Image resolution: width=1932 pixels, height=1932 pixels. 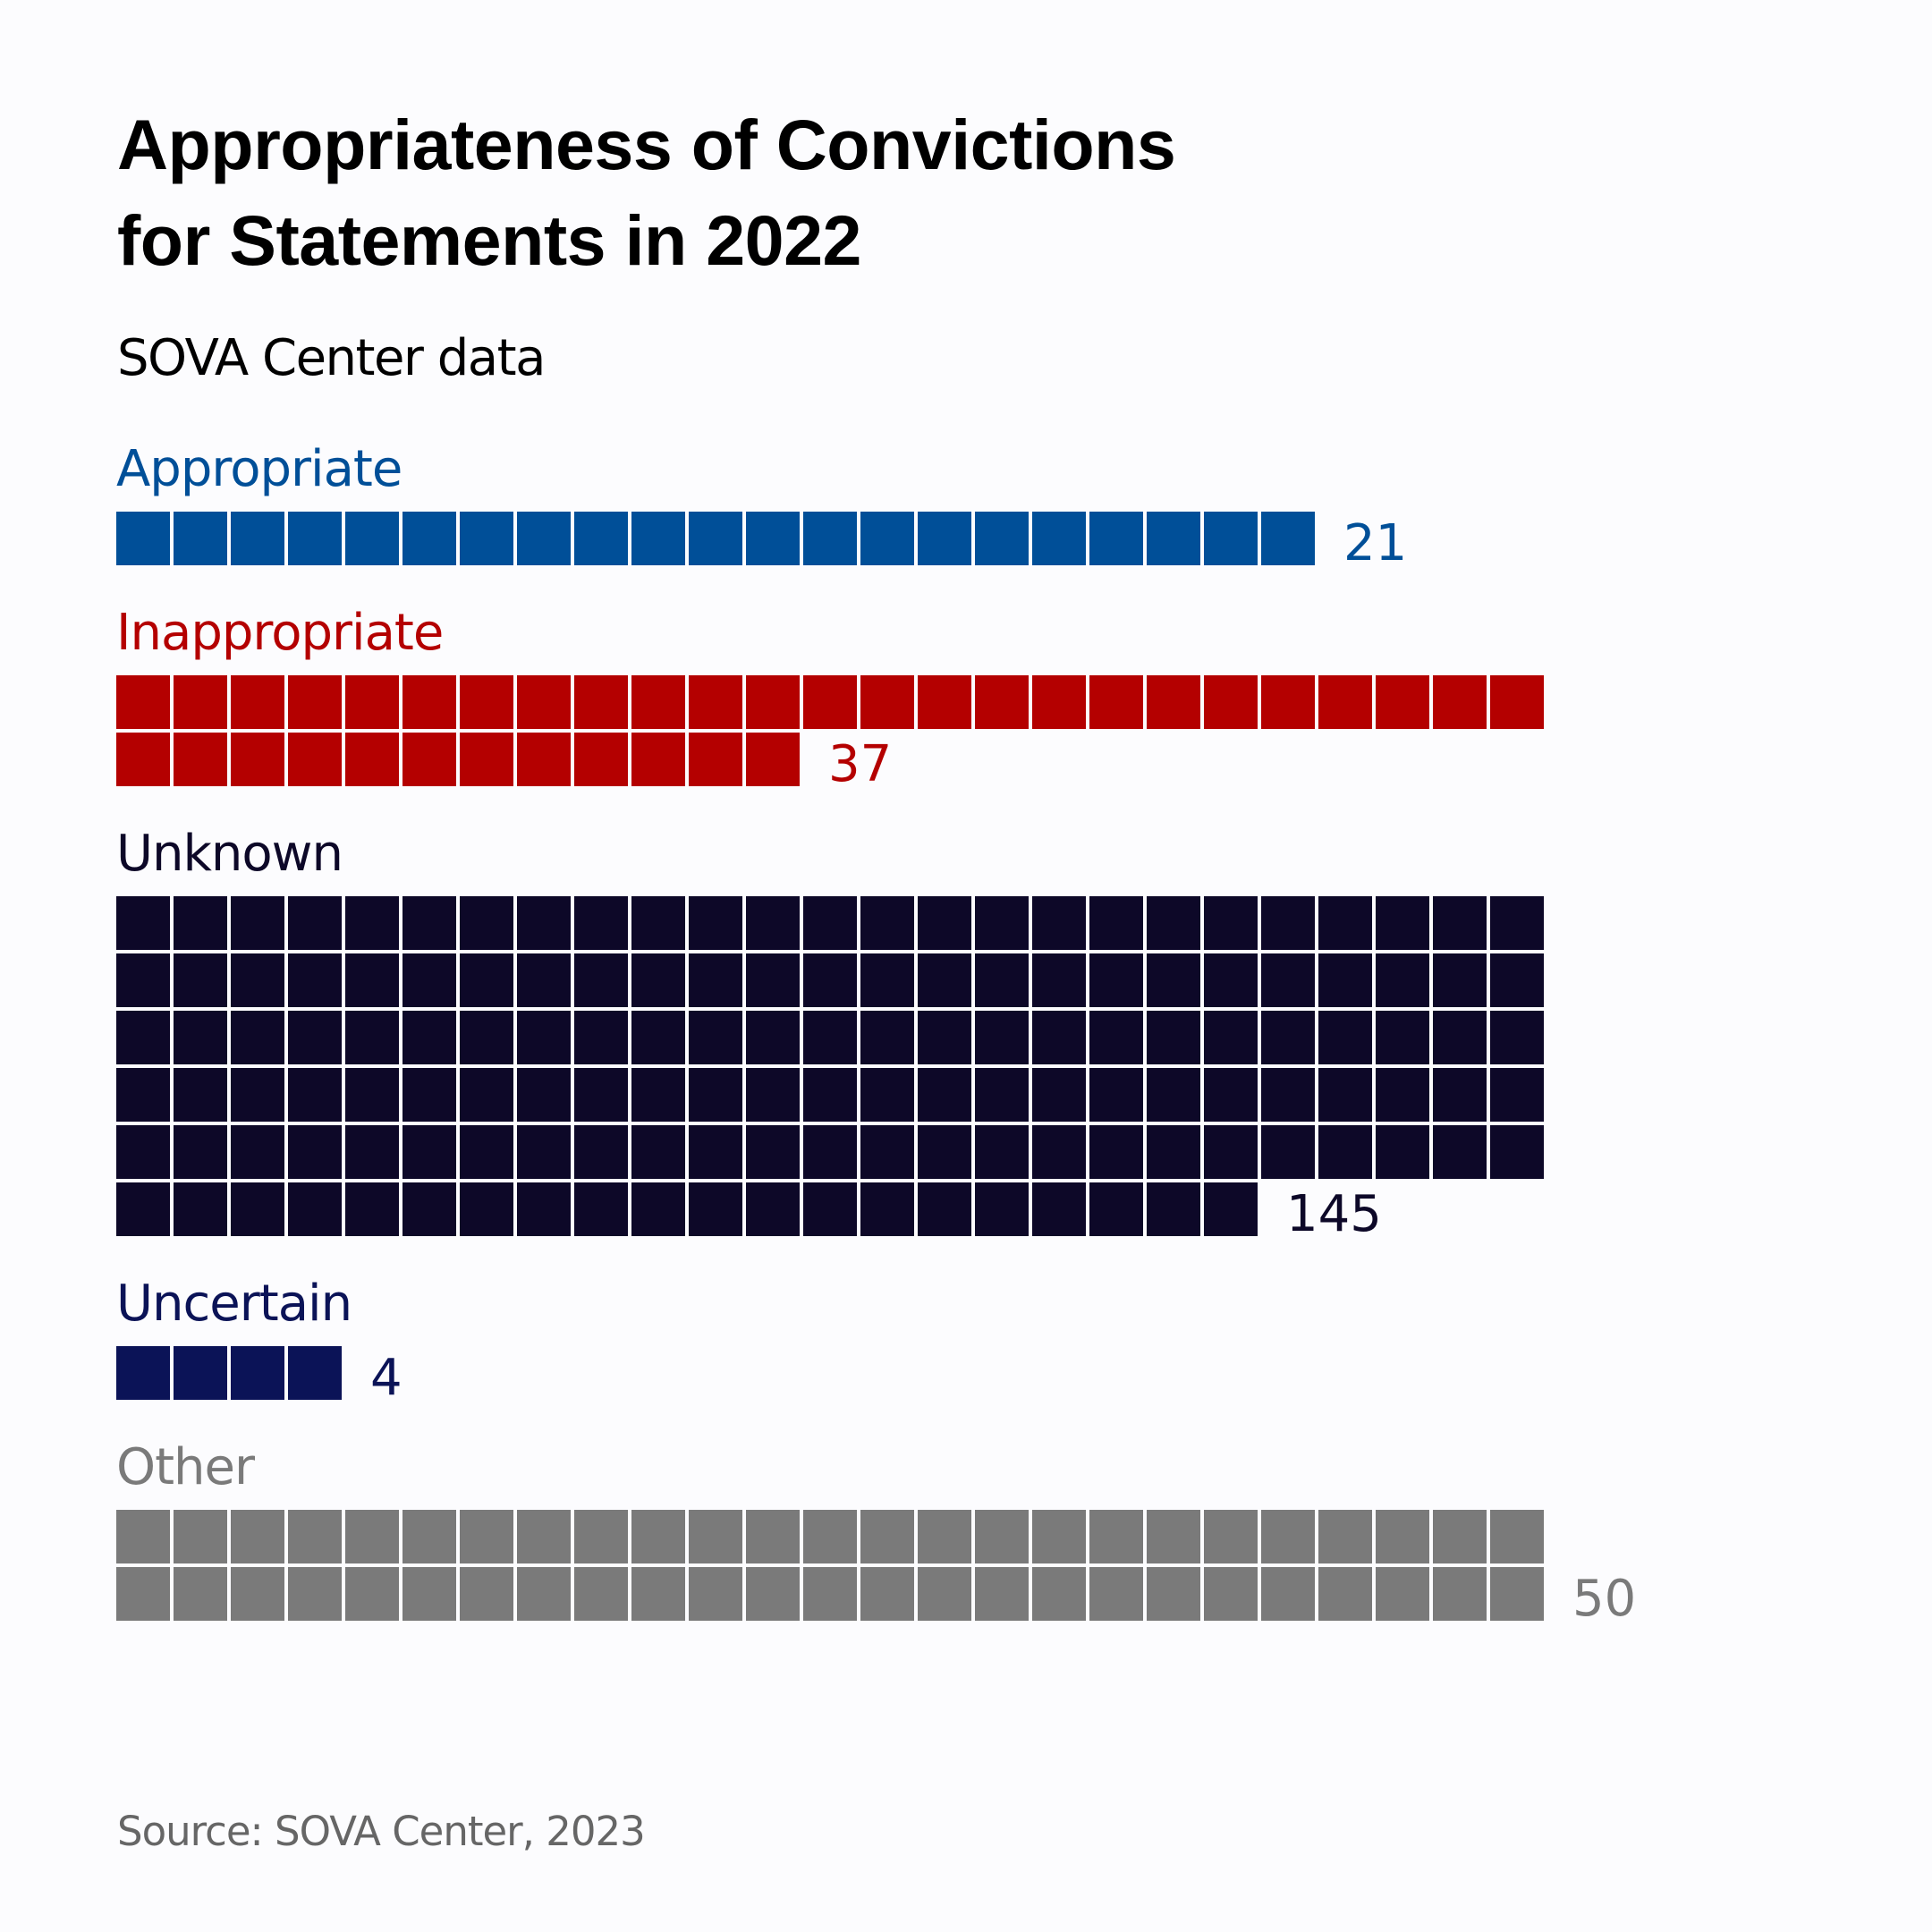 I want to click on chart-title-line-2: for Statements in 2022, so click(x=489, y=240).